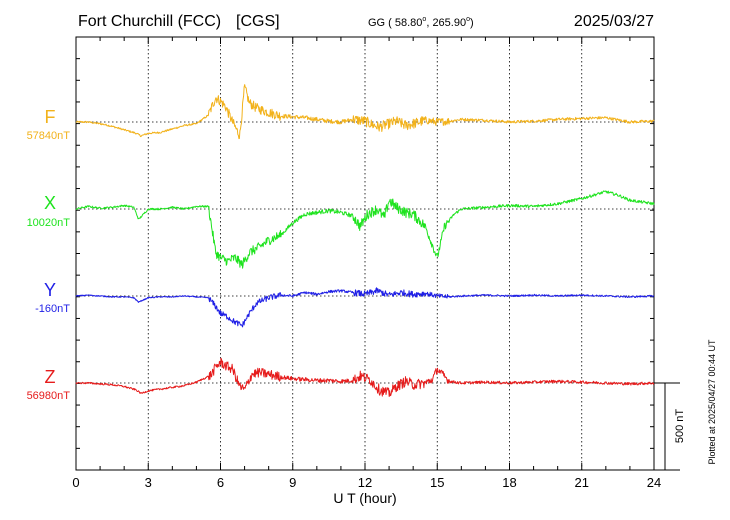 This screenshot has width=730, height=520. Describe the element at coordinates (509, 482) in the screenshot. I see `x-tick-label: 18` at that location.